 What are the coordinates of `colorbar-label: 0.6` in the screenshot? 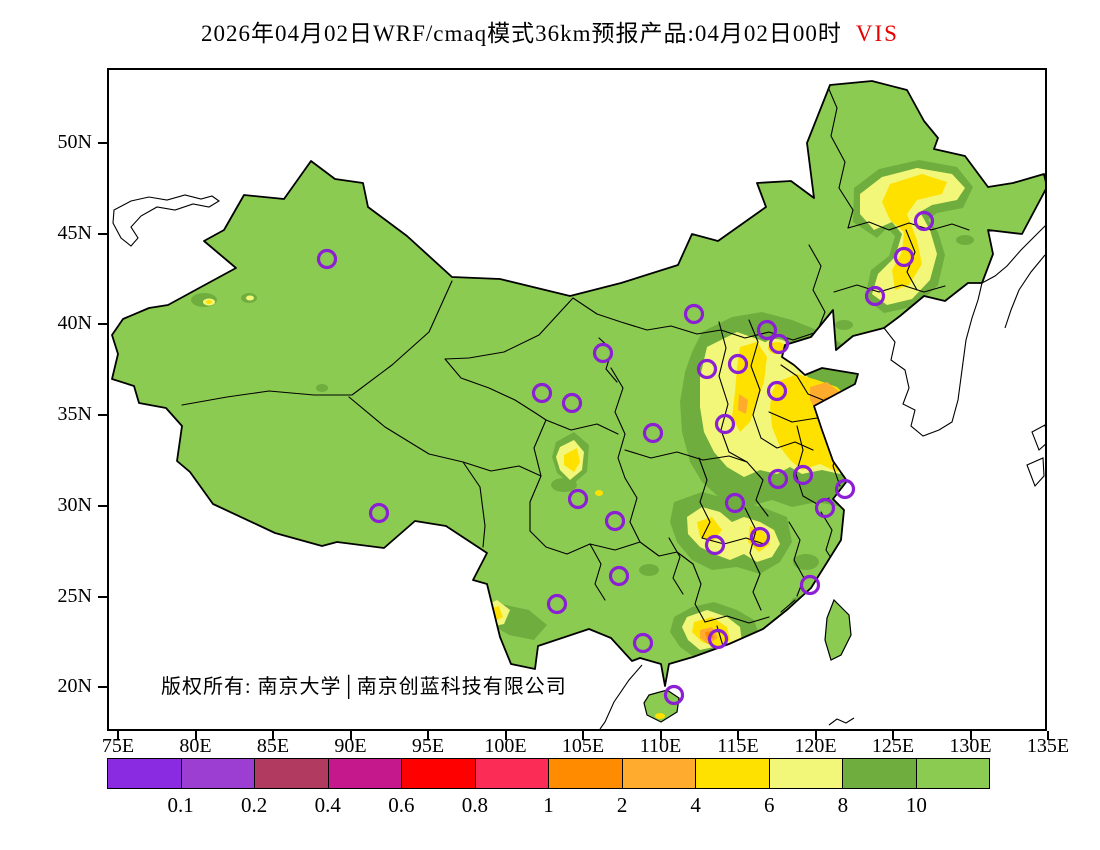 It's located at (401, 805).